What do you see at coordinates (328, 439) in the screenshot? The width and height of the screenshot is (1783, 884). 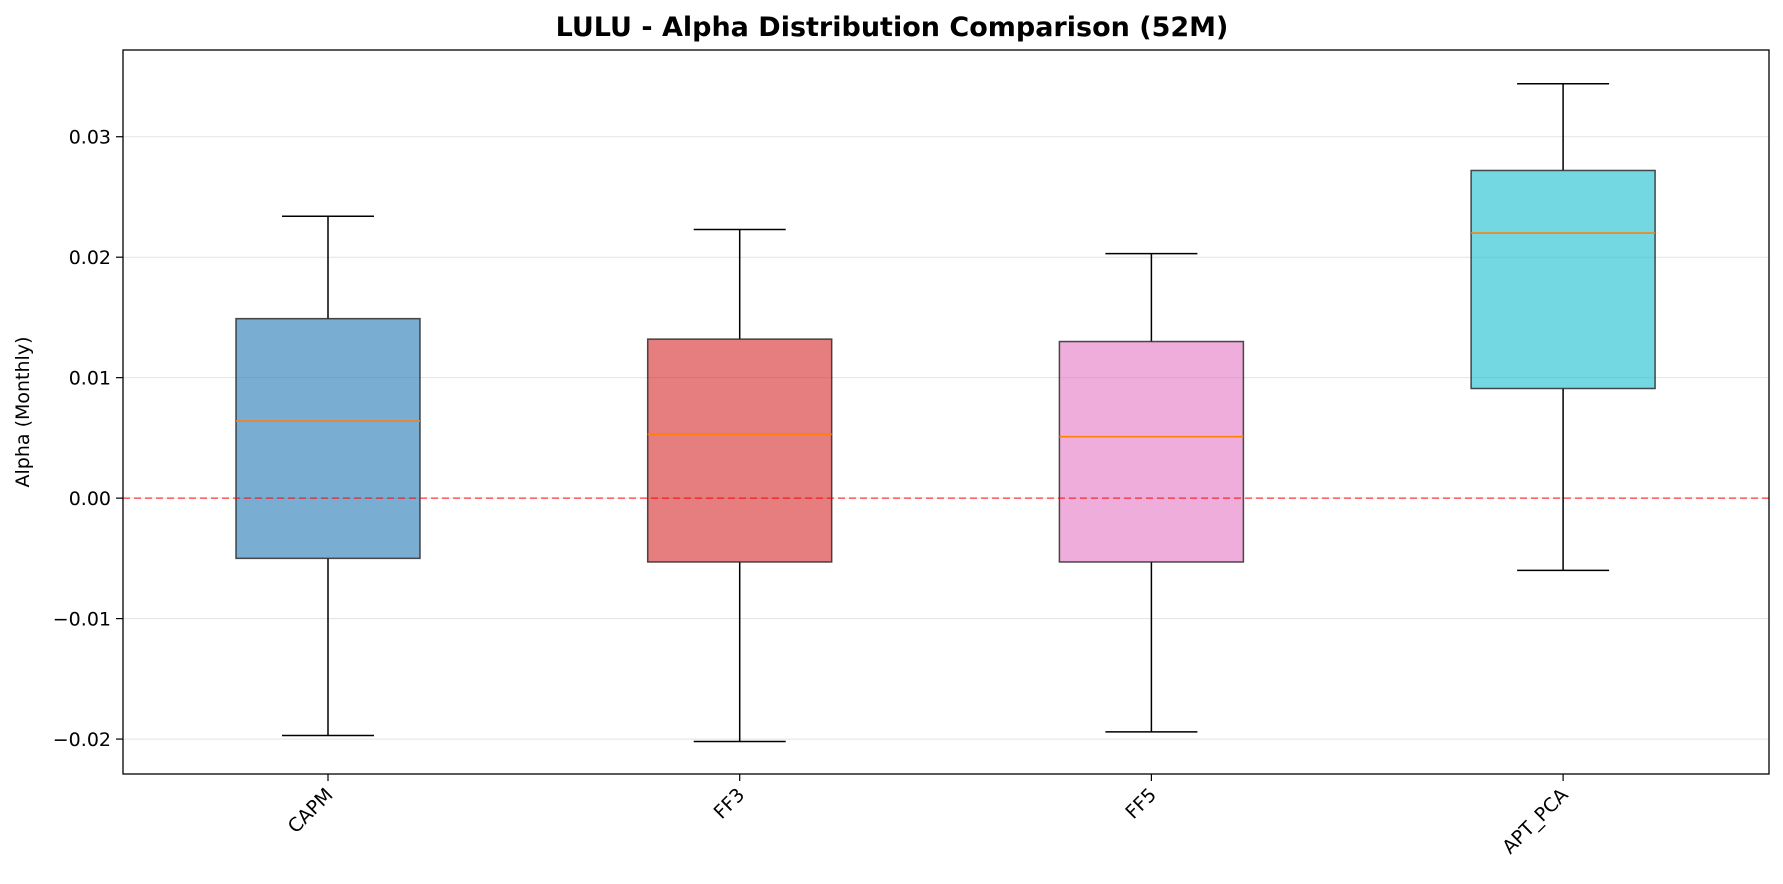 I see `box-capm` at bounding box center [328, 439].